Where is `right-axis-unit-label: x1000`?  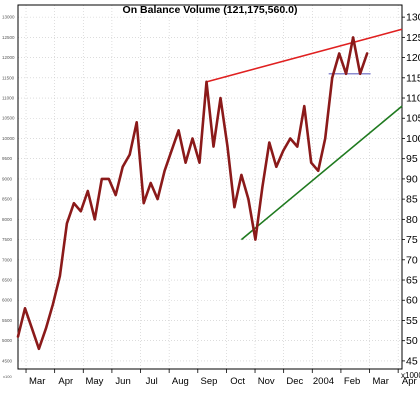 right-axis-unit-label: x1000 is located at coordinates (410, 375).